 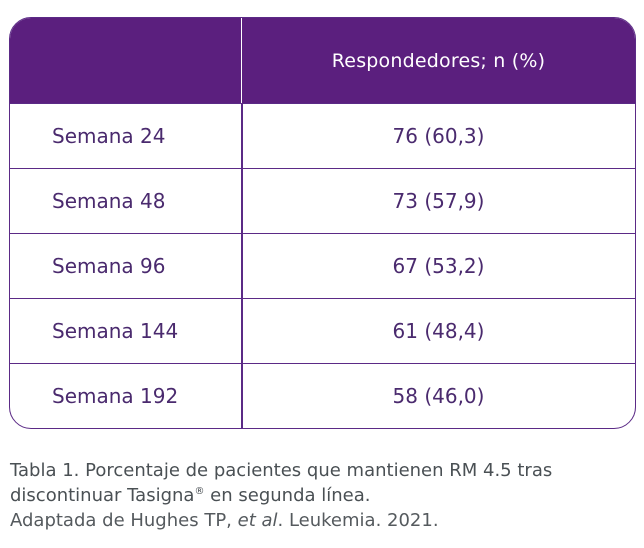 I want to click on registered-mark: ®, so click(x=199, y=491).